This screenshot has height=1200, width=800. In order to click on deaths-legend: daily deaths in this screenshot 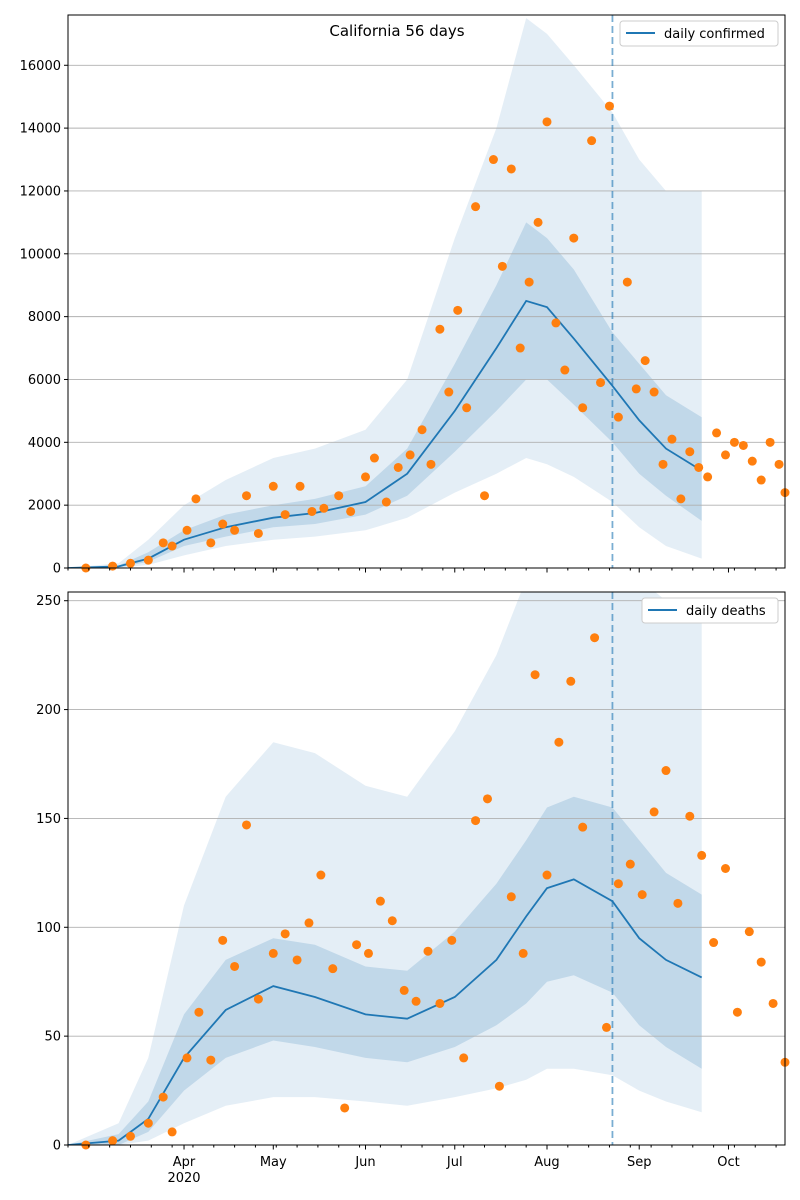, I will do `click(710, 610)`.